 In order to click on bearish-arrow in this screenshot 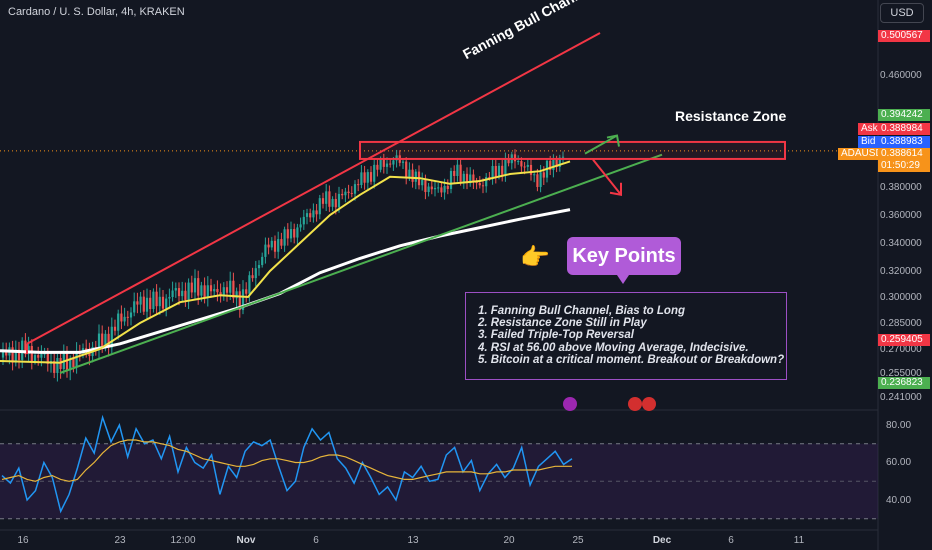, I will do `click(607, 177)`.